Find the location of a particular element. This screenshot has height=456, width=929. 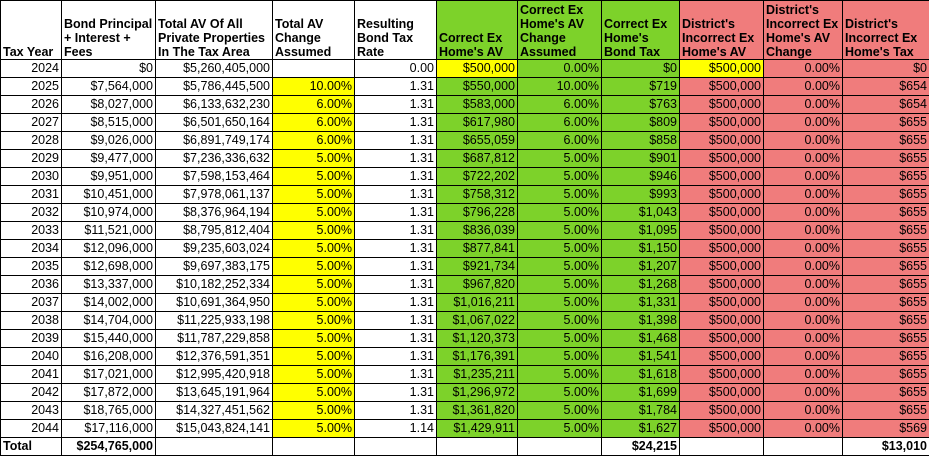

cell-total-av: $15,043,824,141 is located at coordinates (214, 429).